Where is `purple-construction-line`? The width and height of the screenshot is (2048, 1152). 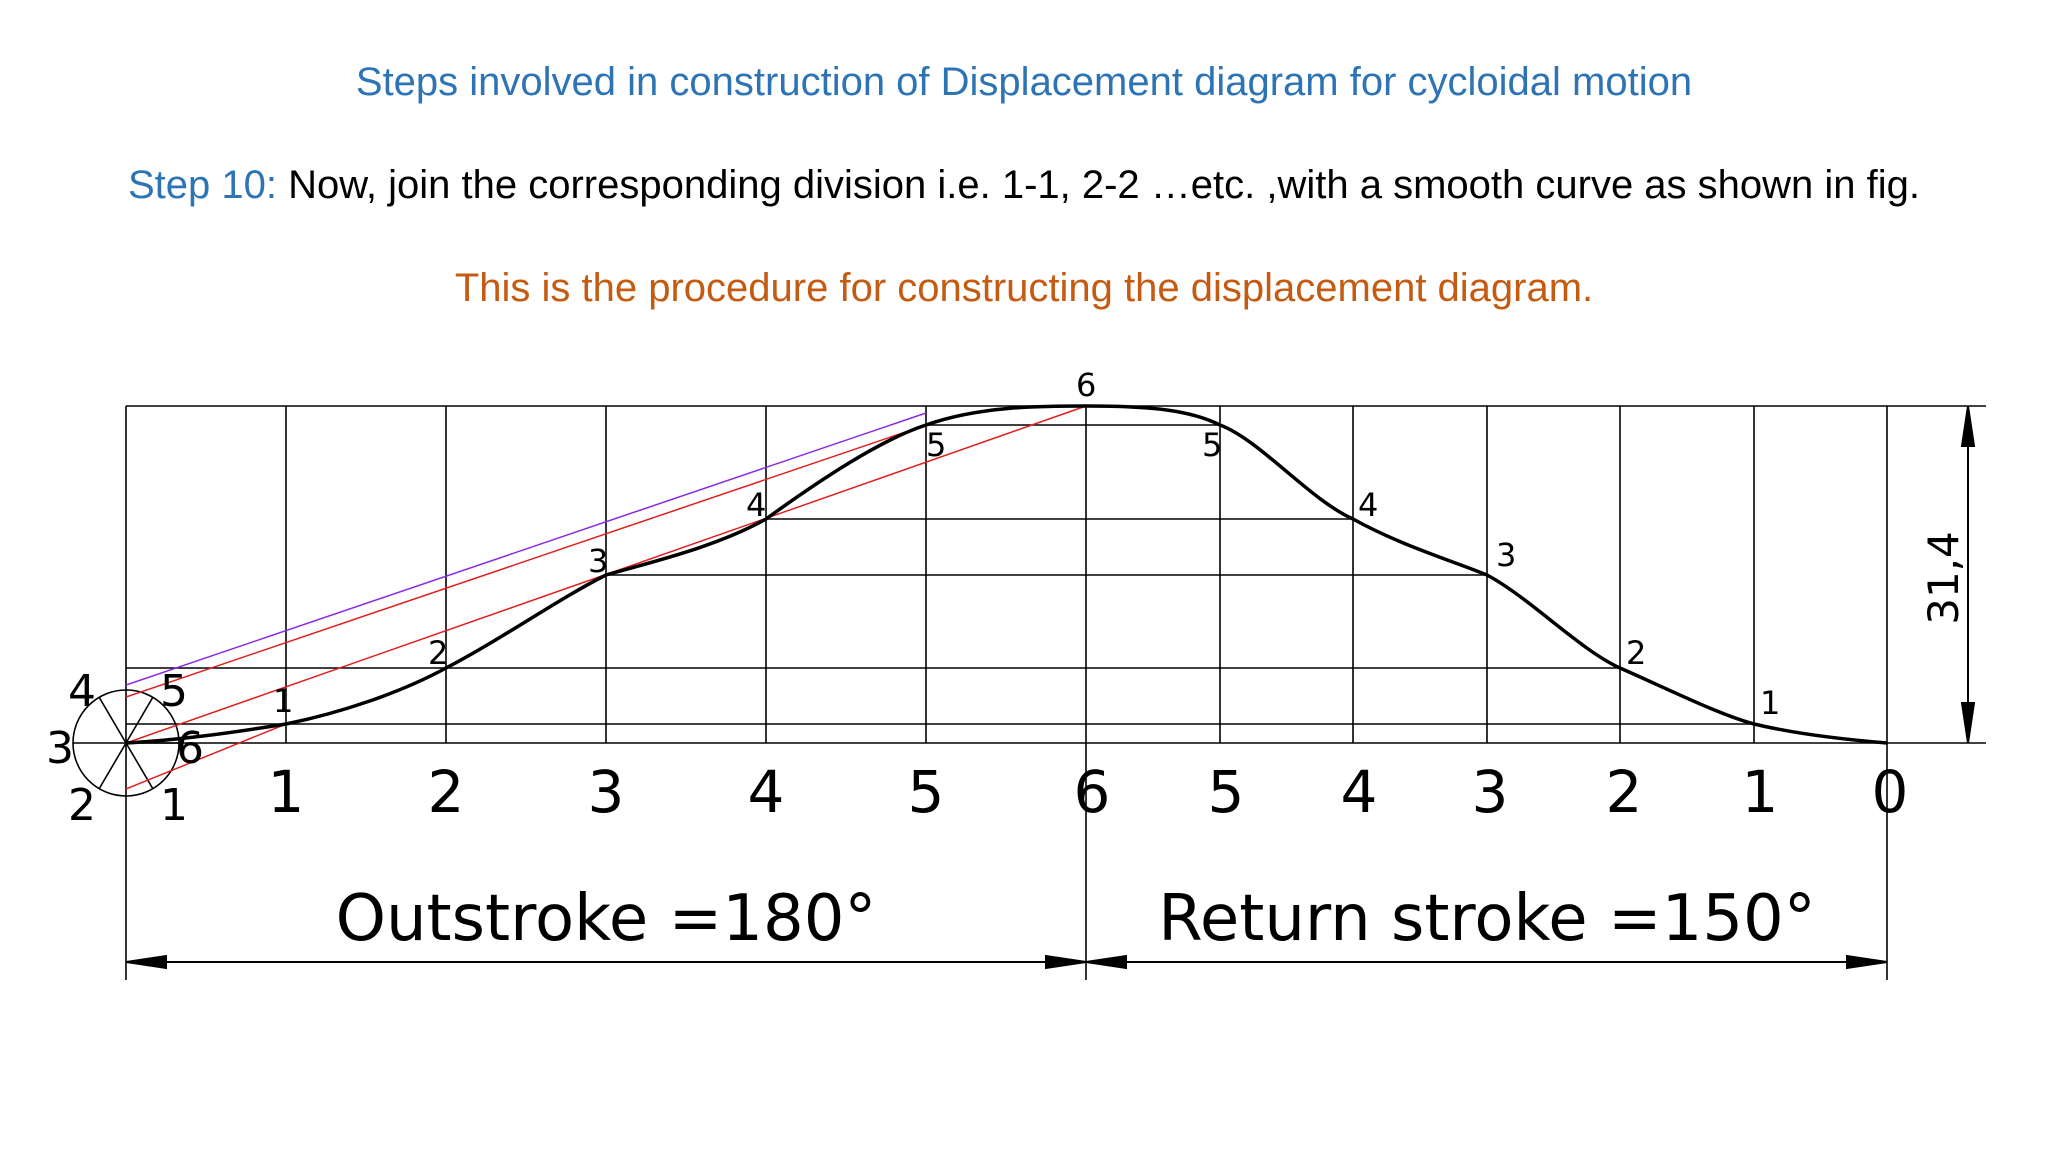 purple-construction-line is located at coordinates (526, 549).